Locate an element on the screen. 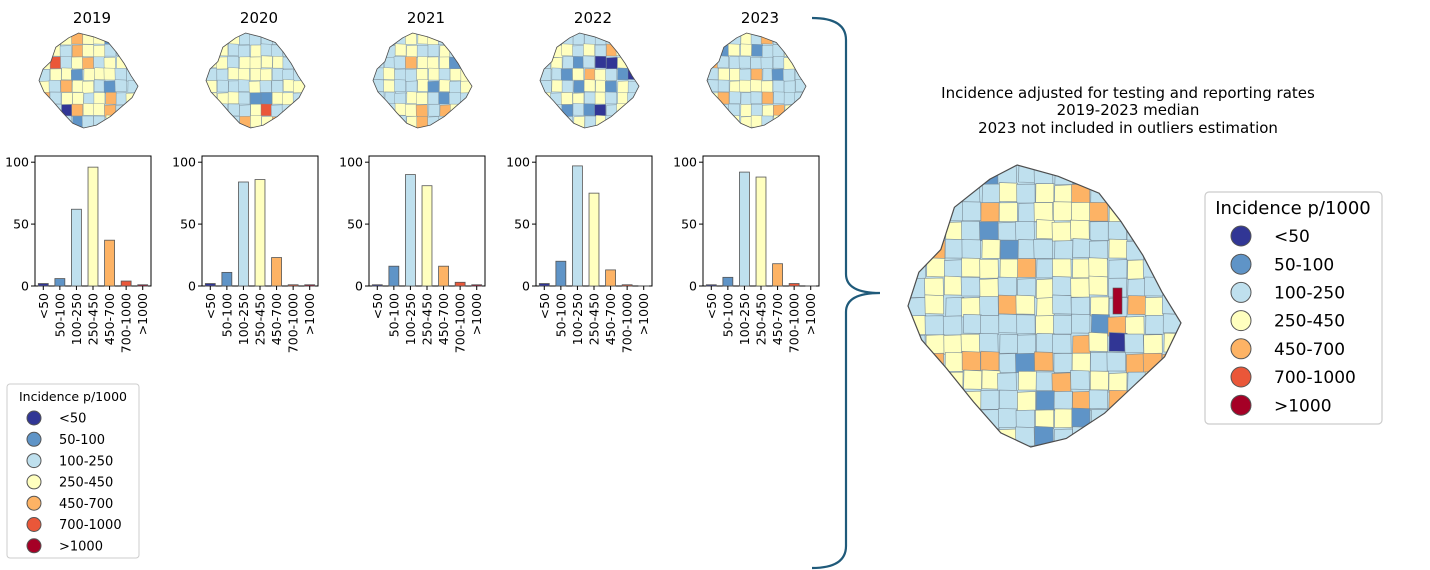 This screenshot has width=1430, height=570. x-tick-label: >1000 is located at coordinates (476, 314).